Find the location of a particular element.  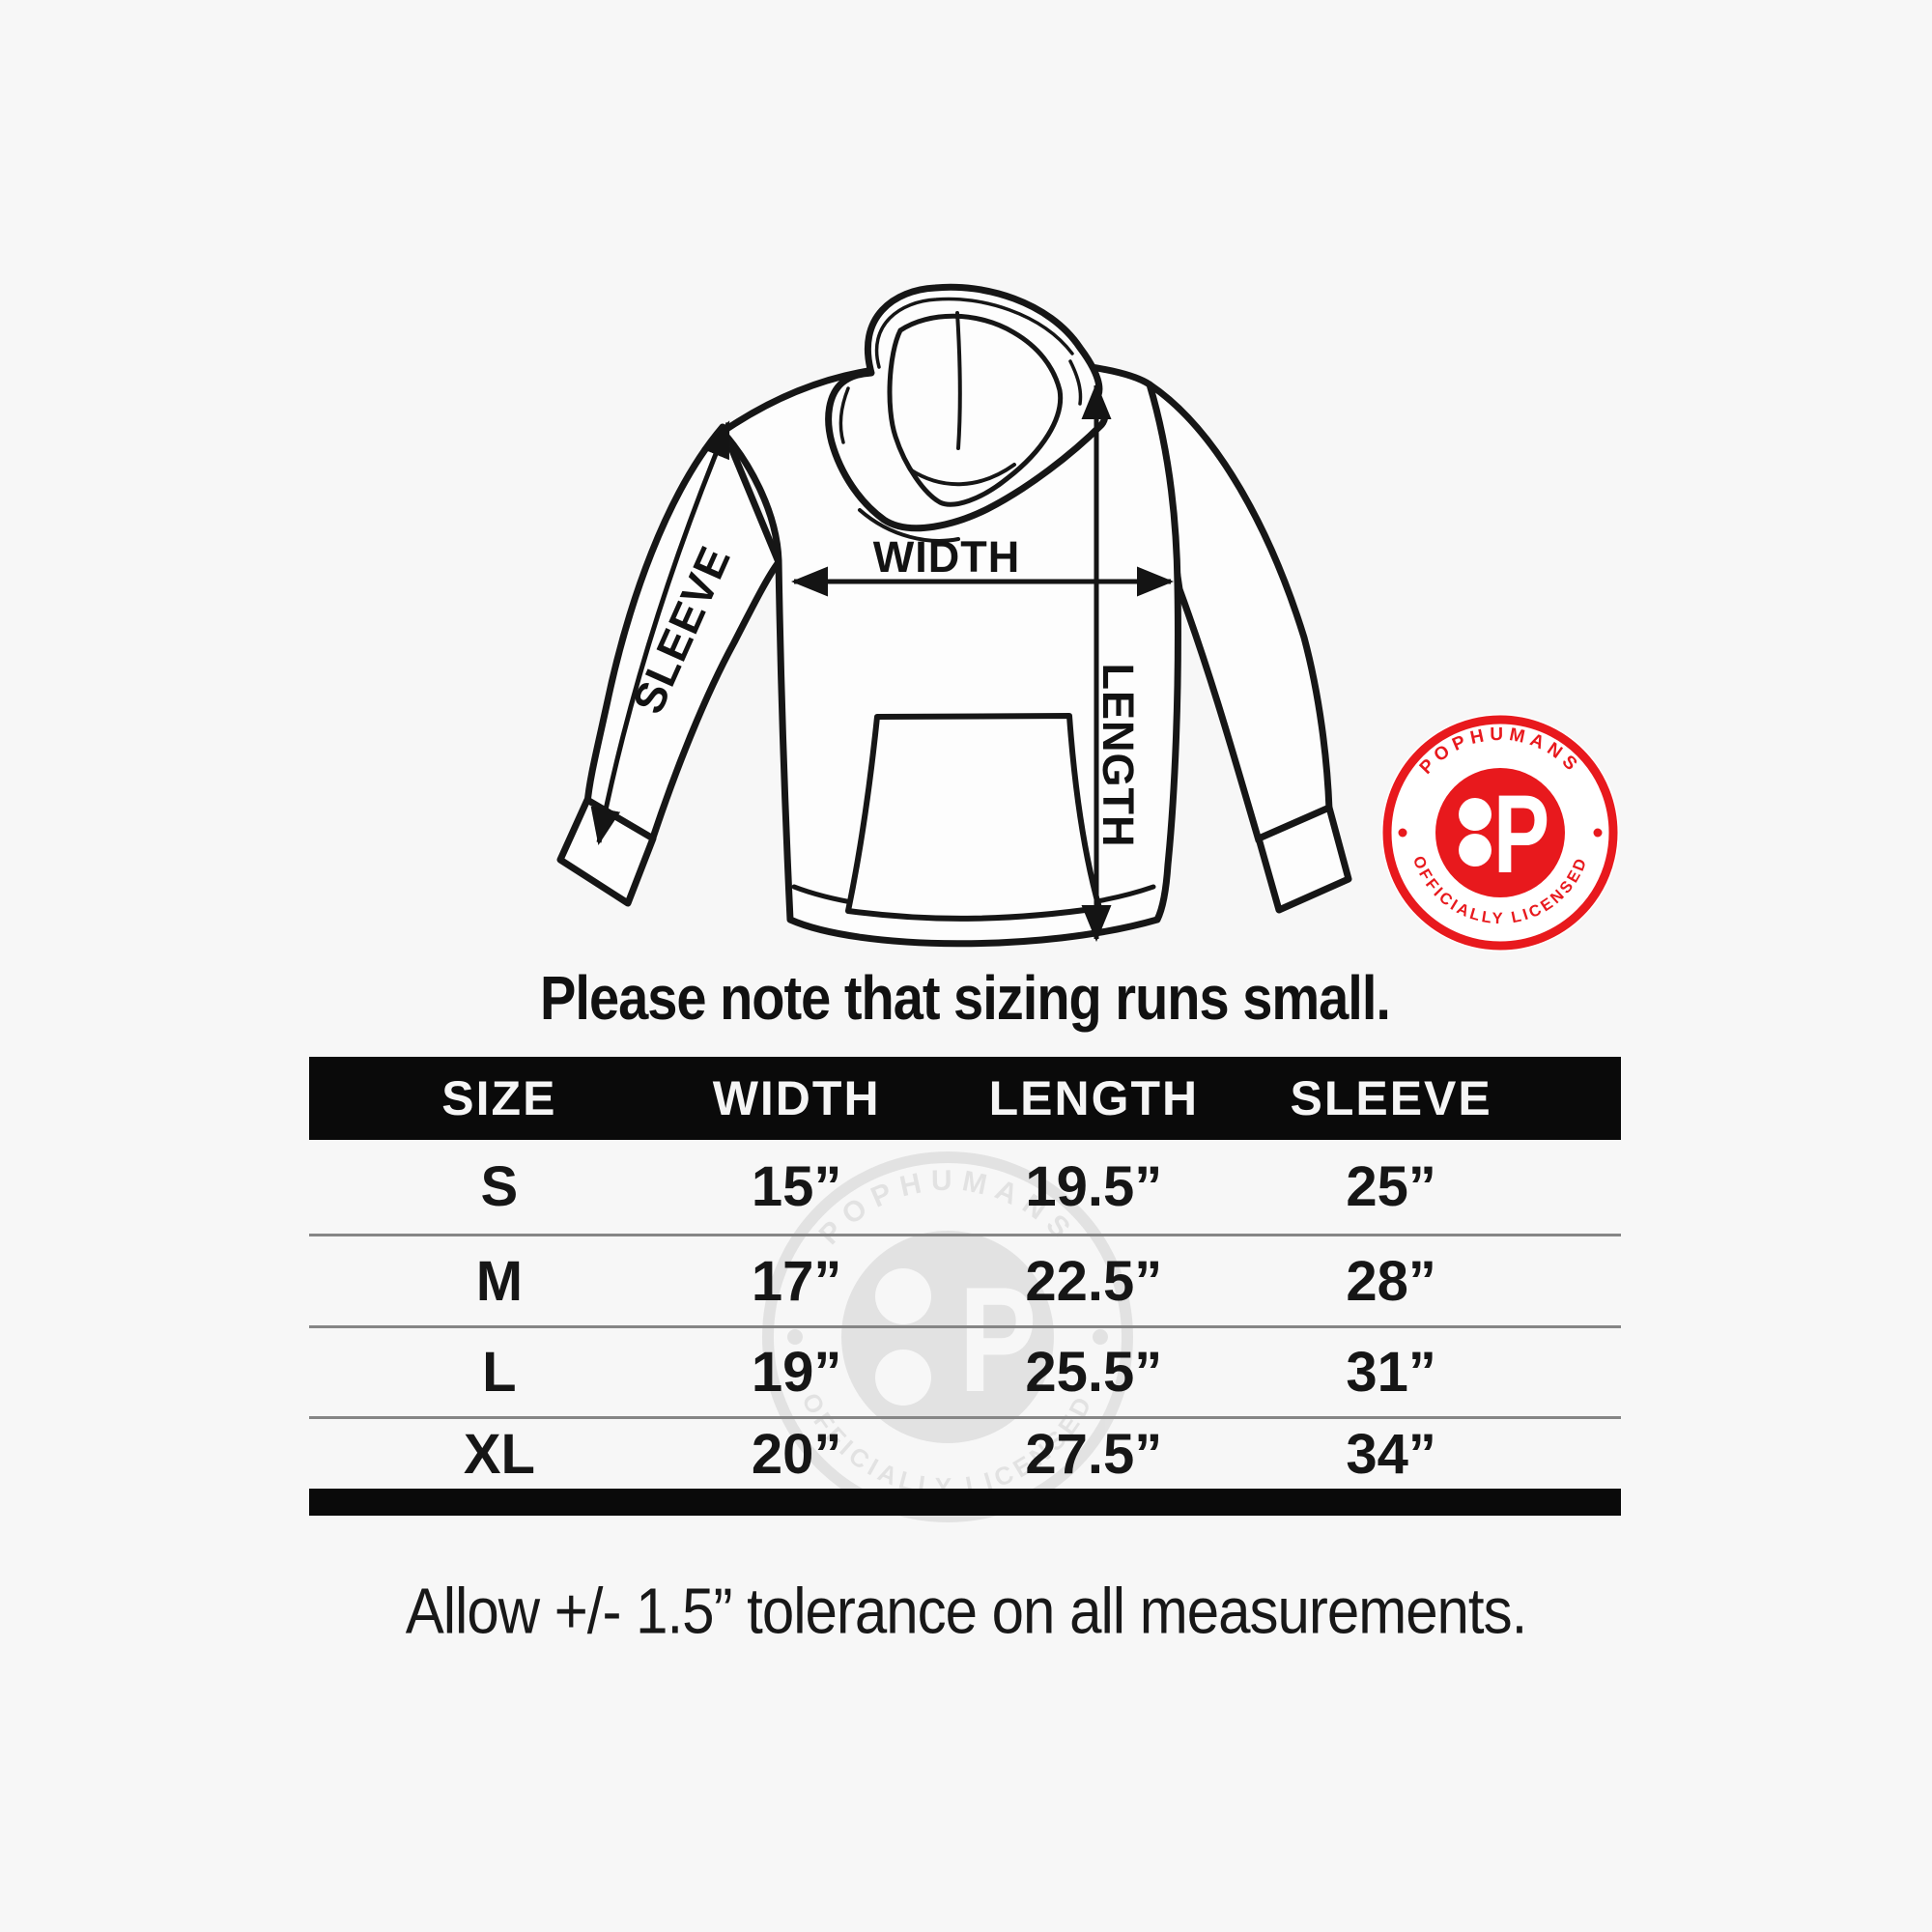

table-row-m: M 17” 22.5” 28” is located at coordinates (965, 1279).